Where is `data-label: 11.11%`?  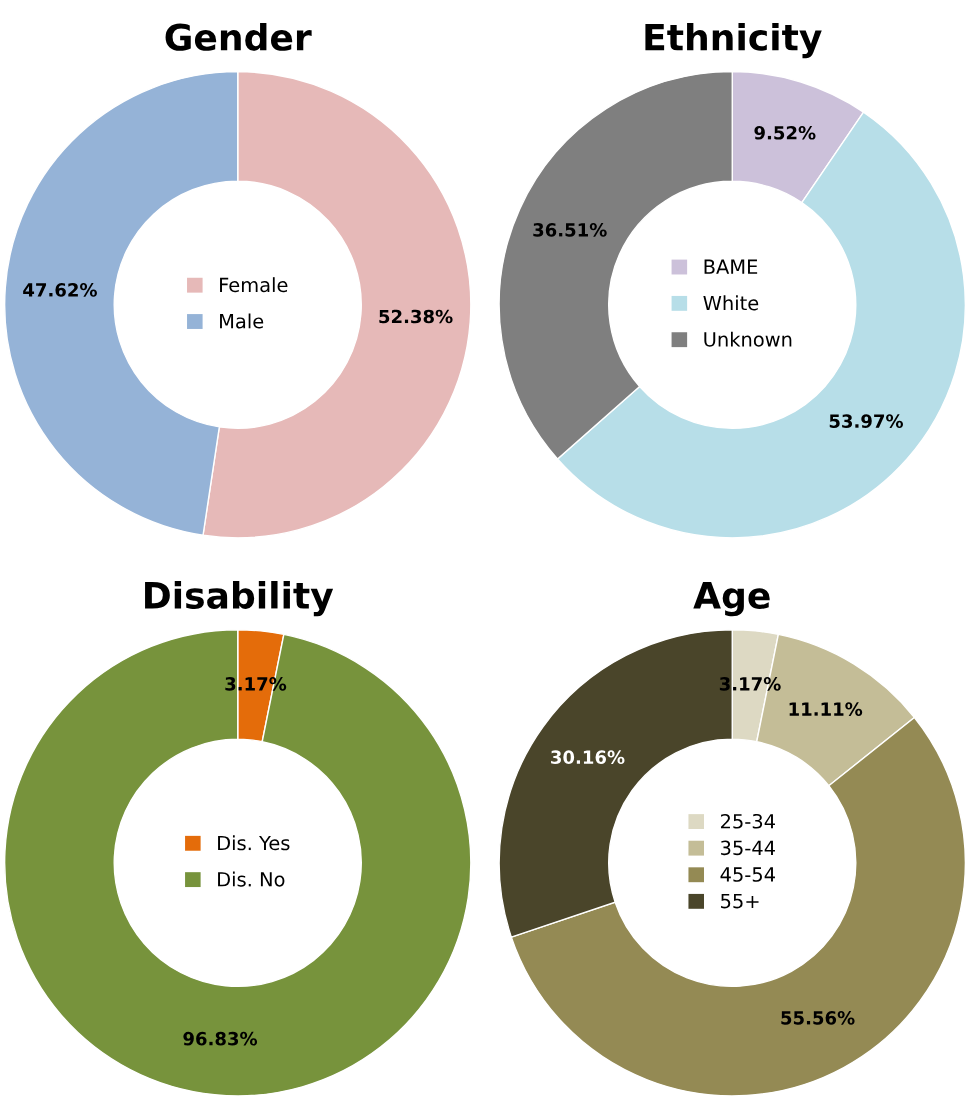 data-label: 11.11% is located at coordinates (826, 709).